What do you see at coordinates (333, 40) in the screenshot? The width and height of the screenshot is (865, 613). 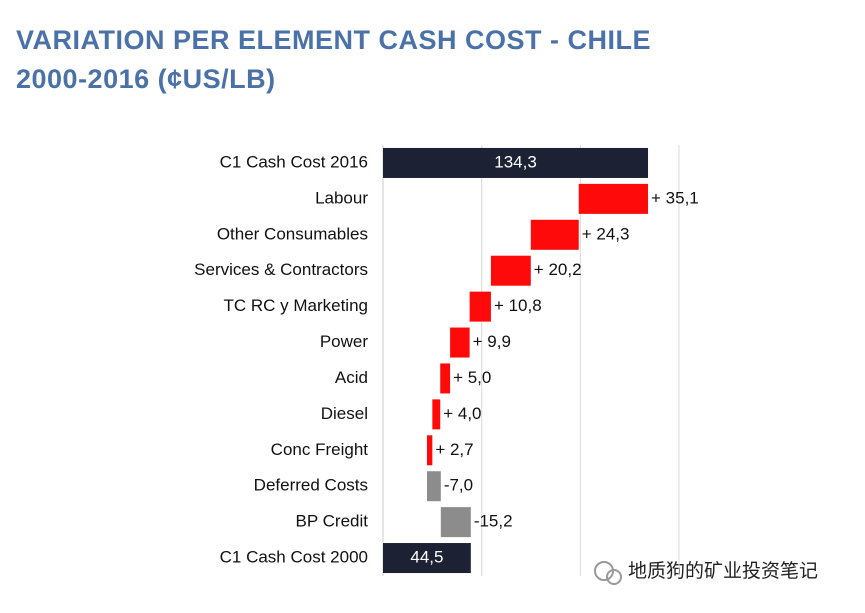 I see `chart-title: VARIATION PER ELEMENT CASH COST - CHILE` at bounding box center [333, 40].